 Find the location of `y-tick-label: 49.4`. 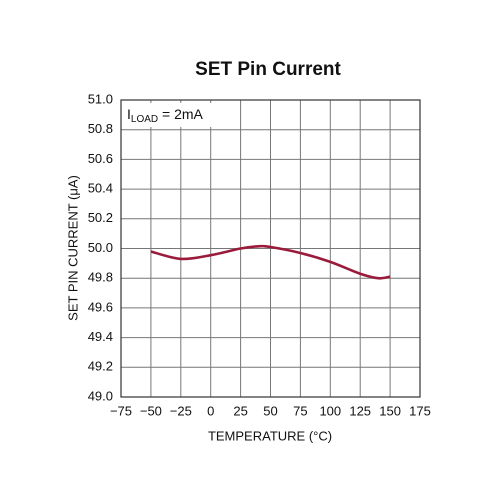

y-tick-label: 49.4 is located at coordinates (100, 336).